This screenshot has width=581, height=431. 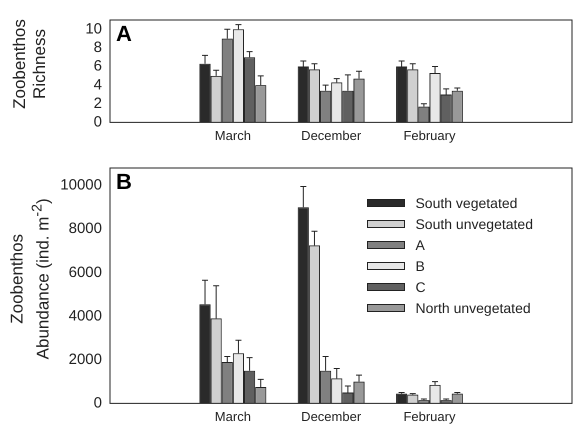 What do you see at coordinates (98, 47) in the screenshot?
I see `y-tick-label: 8` at bounding box center [98, 47].